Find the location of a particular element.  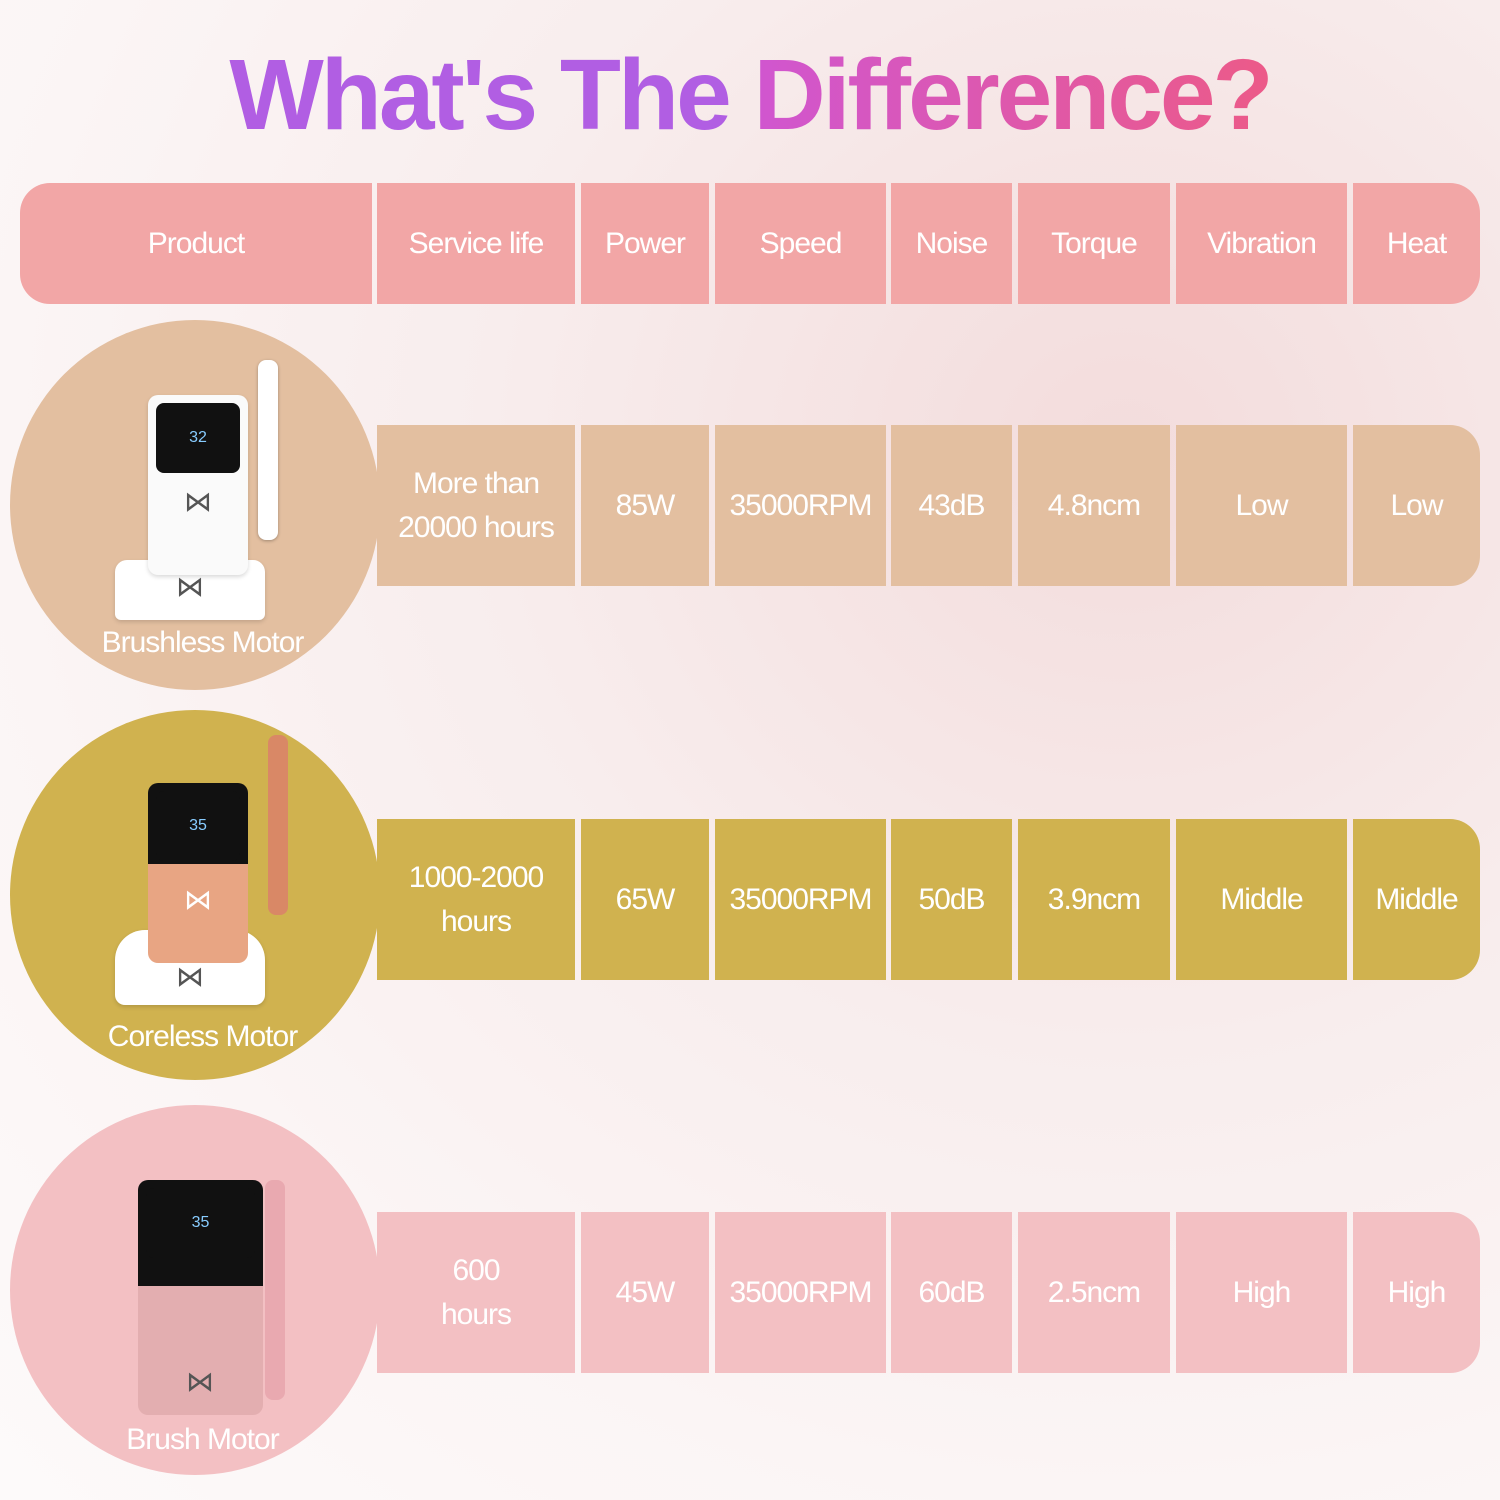

power-cell: 85W is located at coordinates (645, 505).